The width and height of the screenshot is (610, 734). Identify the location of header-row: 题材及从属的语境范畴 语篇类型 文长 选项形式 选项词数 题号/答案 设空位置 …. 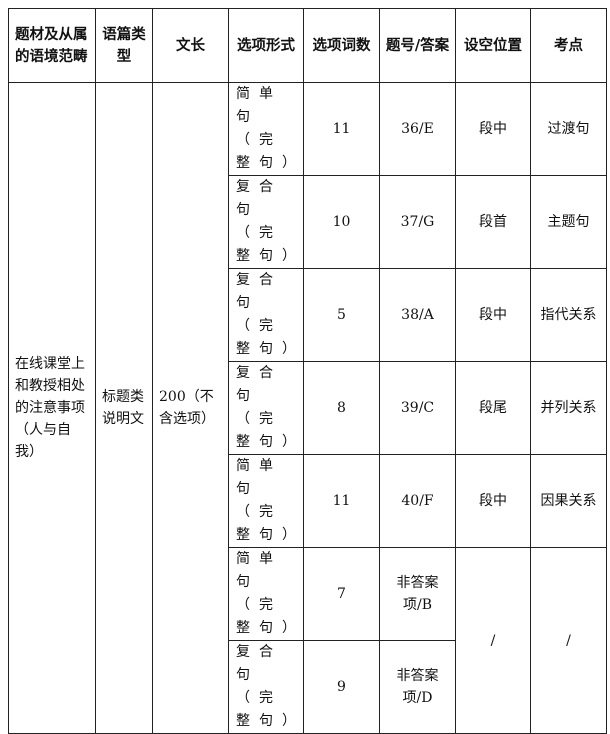
(307, 45).